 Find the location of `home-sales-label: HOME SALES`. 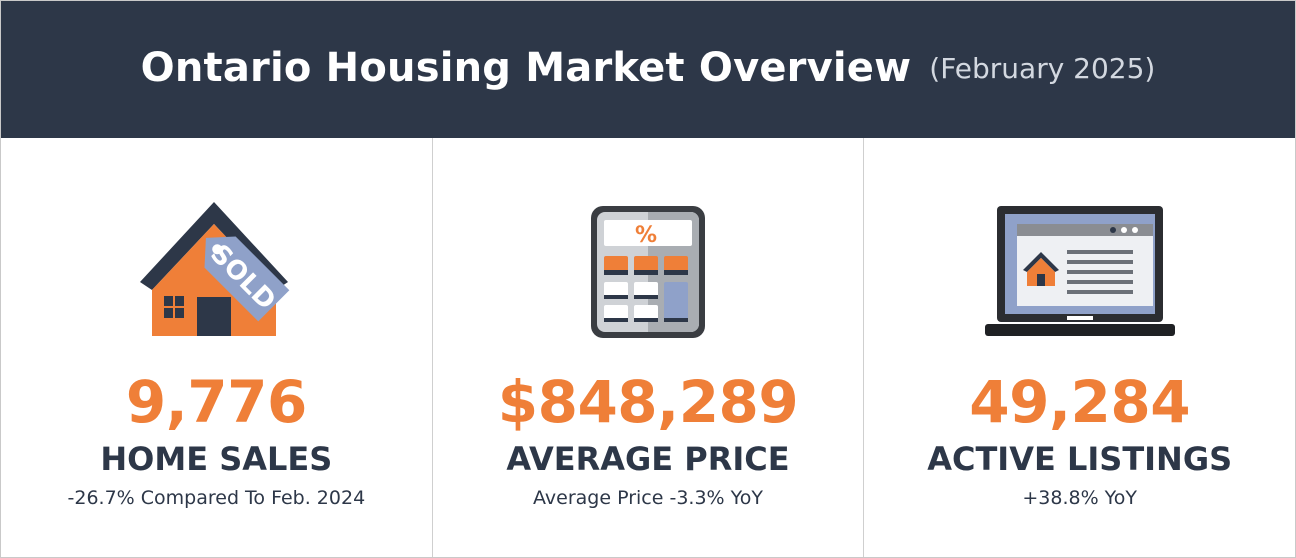

home-sales-label: HOME SALES is located at coordinates (216, 459).